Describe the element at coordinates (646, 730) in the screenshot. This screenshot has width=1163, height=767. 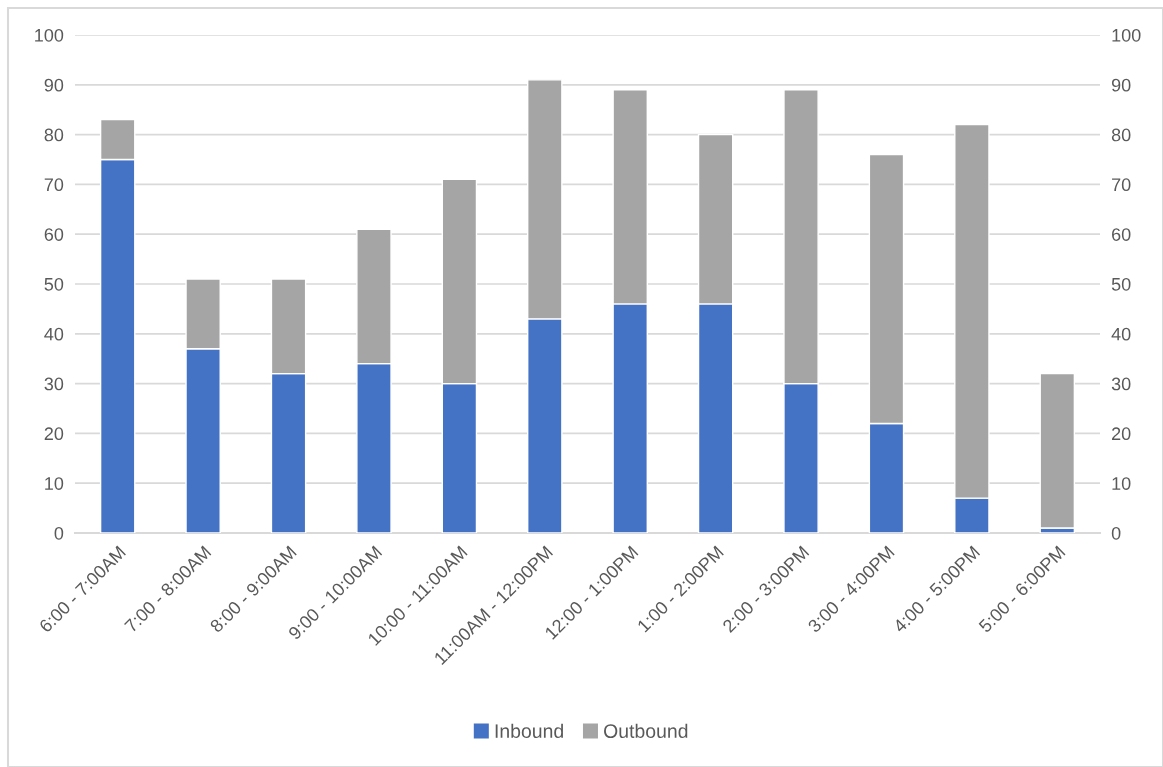
I see `legend-label: Outbound` at that location.